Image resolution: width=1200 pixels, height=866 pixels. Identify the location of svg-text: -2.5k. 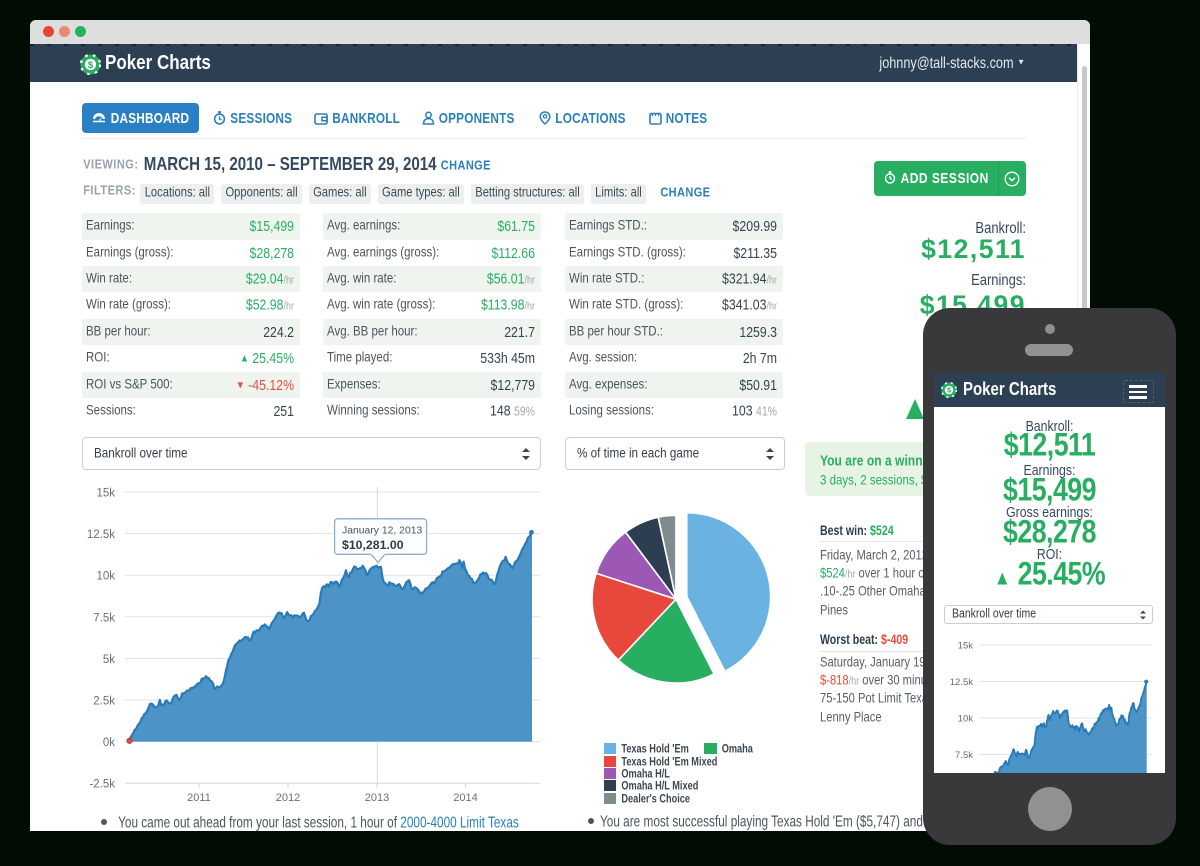
(102, 785).